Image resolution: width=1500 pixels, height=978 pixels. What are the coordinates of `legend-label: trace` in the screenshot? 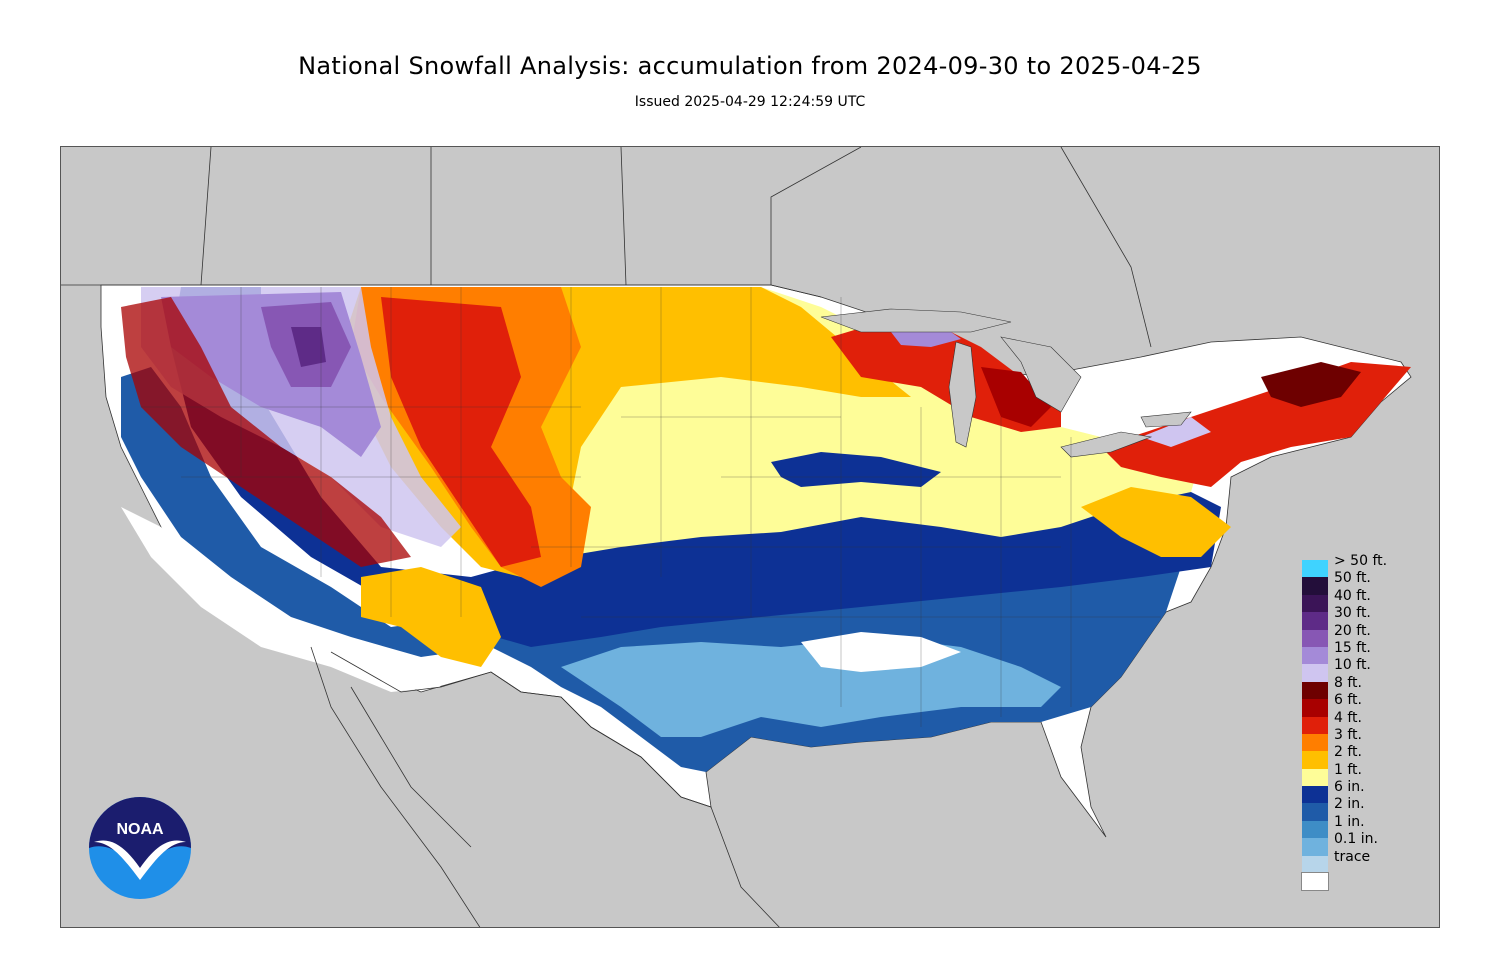 It's located at (1352, 856).